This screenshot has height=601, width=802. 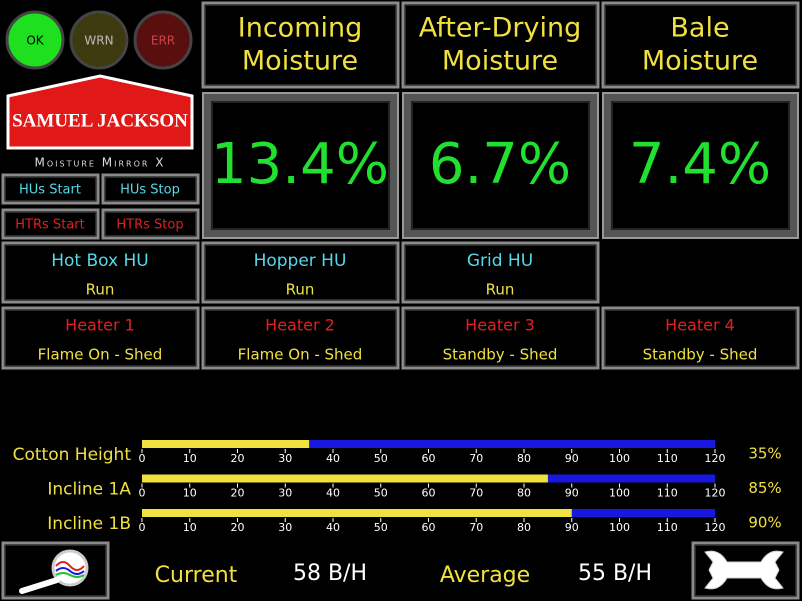 I want to click on current-value: 58 B/H, so click(x=330, y=573).